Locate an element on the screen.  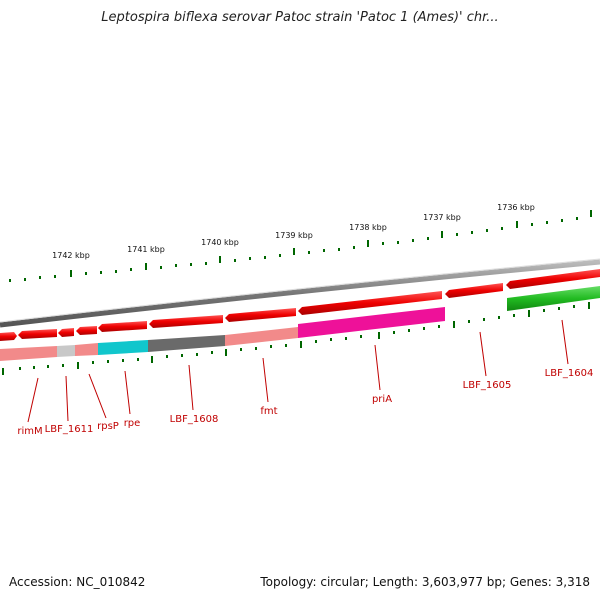
scale-tick-label: 1739 kbp is located at coordinates (294, 235).